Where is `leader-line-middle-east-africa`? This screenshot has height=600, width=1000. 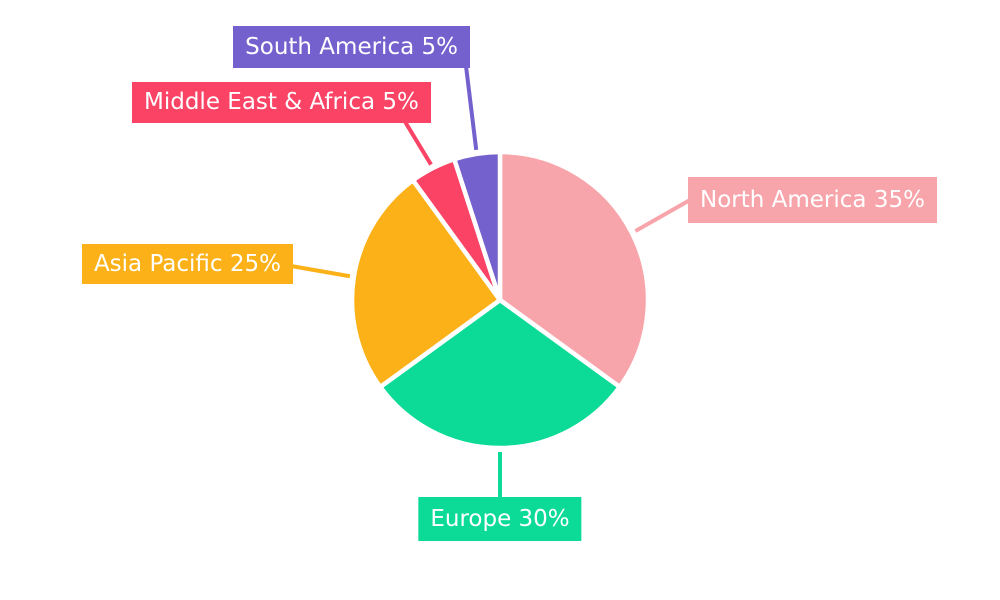 leader-line-middle-east-africa is located at coordinates (417, 142).